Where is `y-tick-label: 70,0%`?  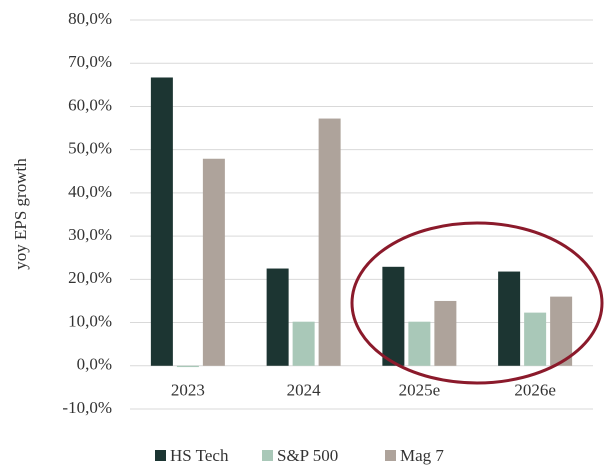
y-tick-label: 70,0% is located at coordinates (90, 61).